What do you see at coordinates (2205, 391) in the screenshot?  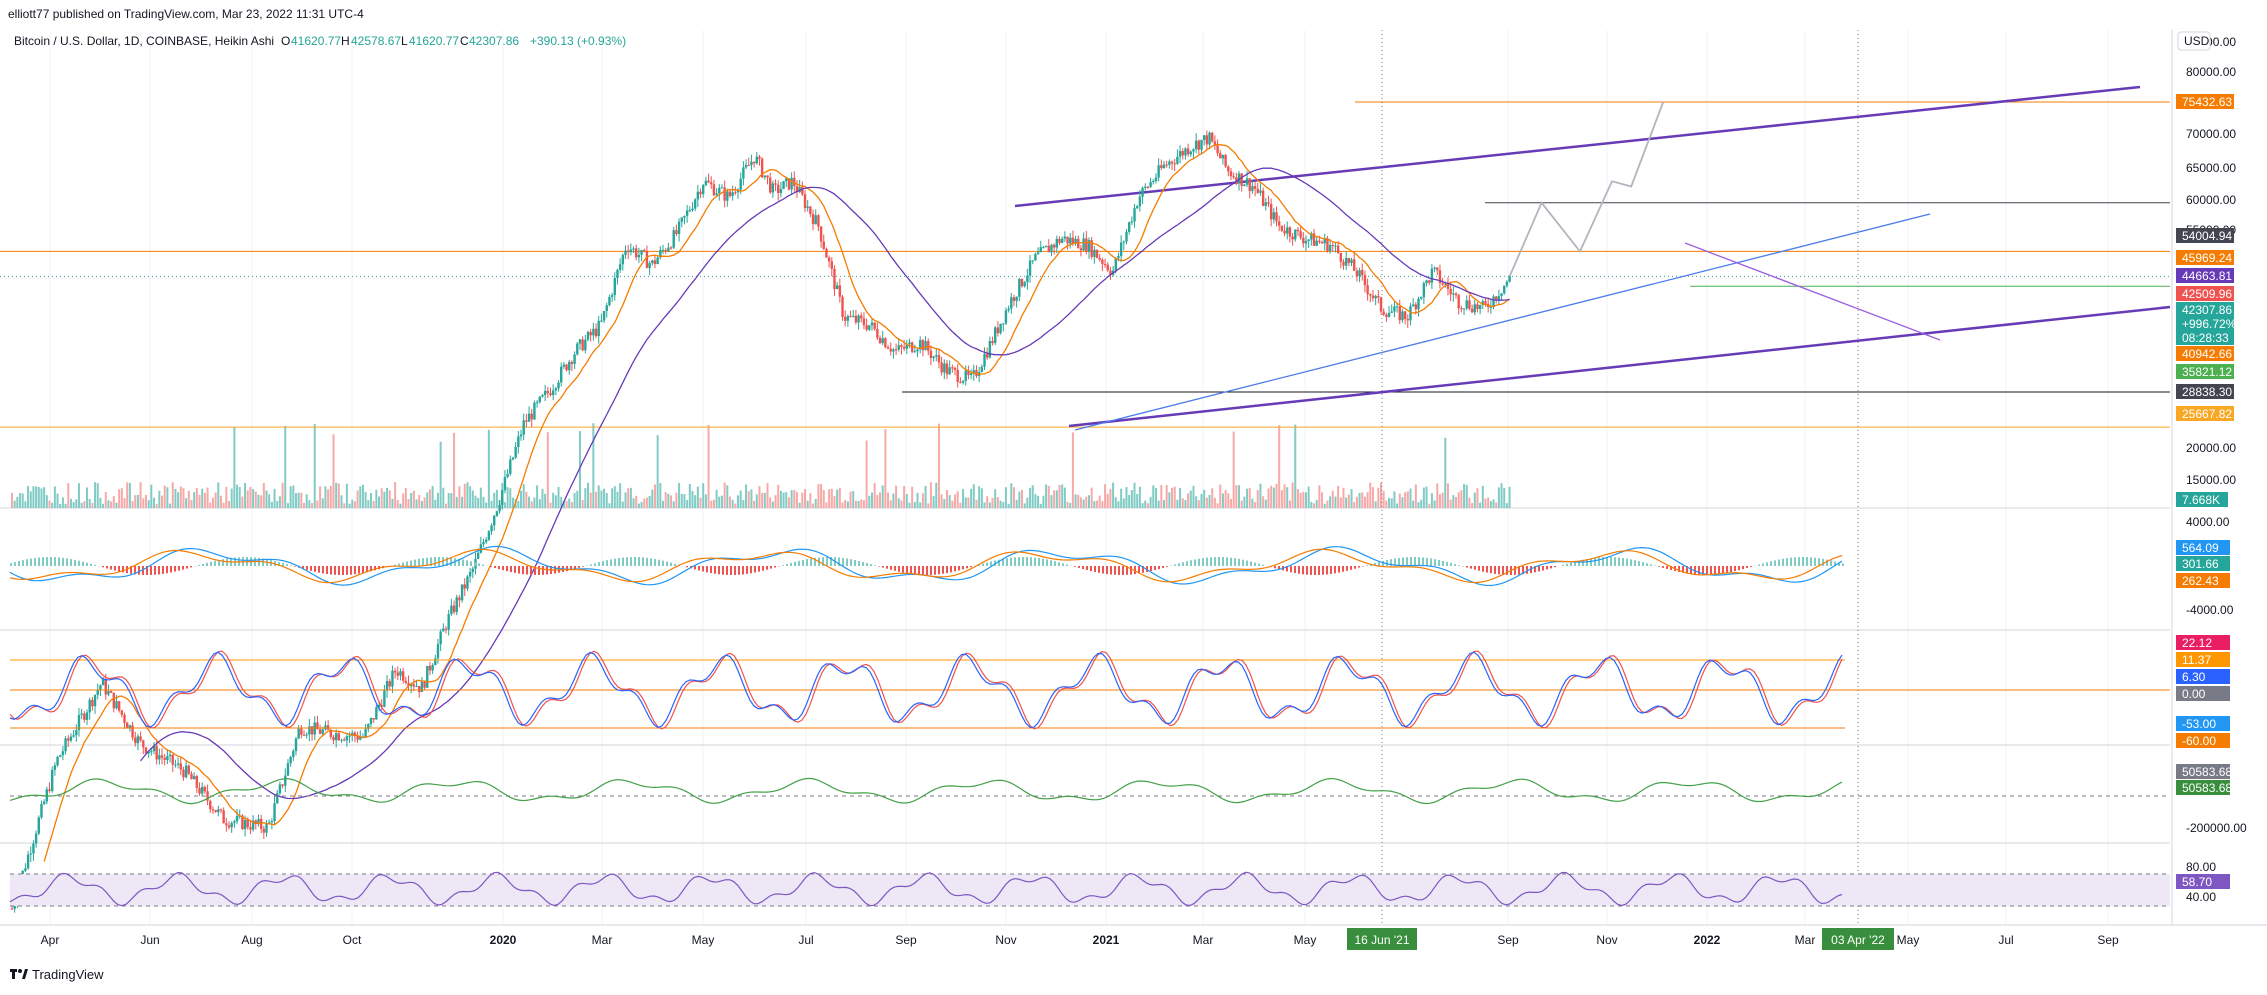 I see `price-tag: 28838.30` at bounding box center [2205, 391].